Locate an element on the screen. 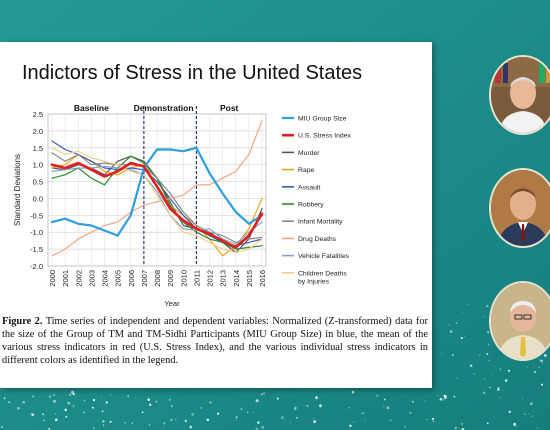  plot-frame is located at coordinates (157, 190).